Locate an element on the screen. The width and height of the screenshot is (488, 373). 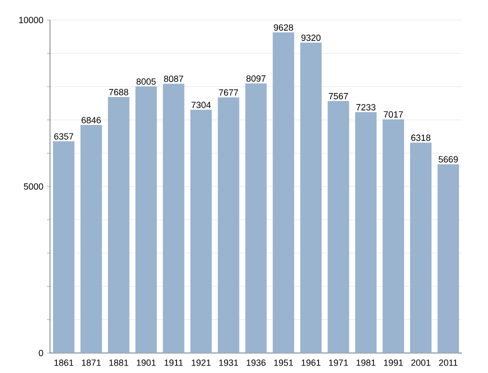
data-label: 5669 is located at coordinates (448, 159).